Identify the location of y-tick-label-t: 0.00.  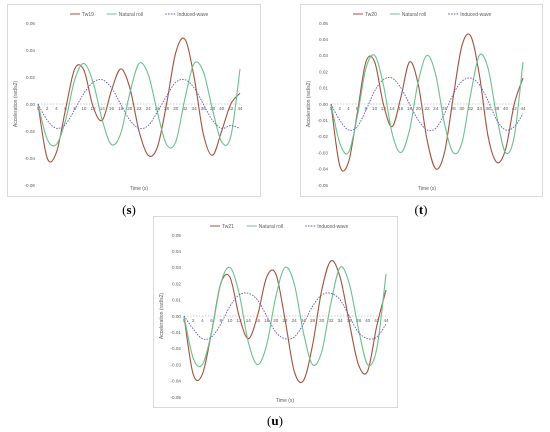
(323, 104).